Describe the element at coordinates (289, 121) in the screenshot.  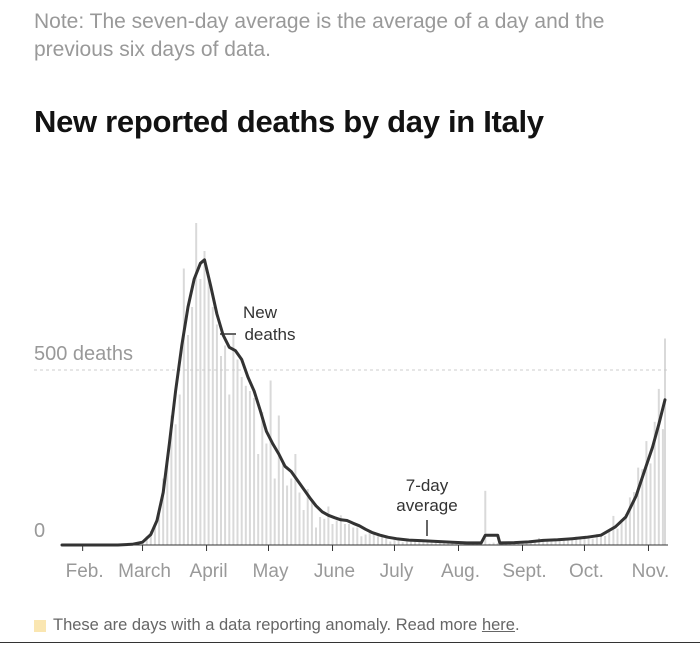
I see `chart-title: New reported deaths by day in Italy` at that location.